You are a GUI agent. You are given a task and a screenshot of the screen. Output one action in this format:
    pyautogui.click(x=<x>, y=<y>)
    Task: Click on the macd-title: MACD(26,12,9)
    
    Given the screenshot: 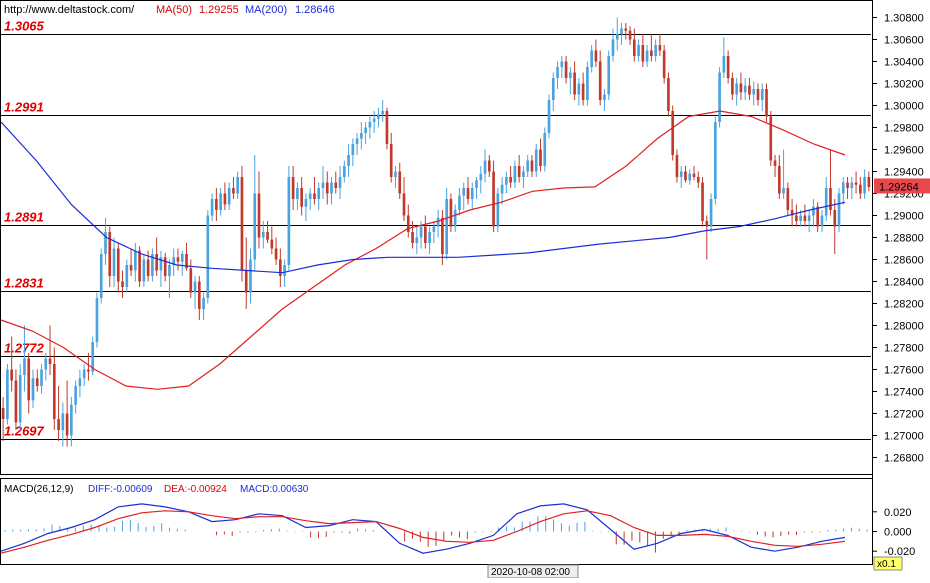 What is the action you would take?
    pyautogui.click(x=38, y=489)
    